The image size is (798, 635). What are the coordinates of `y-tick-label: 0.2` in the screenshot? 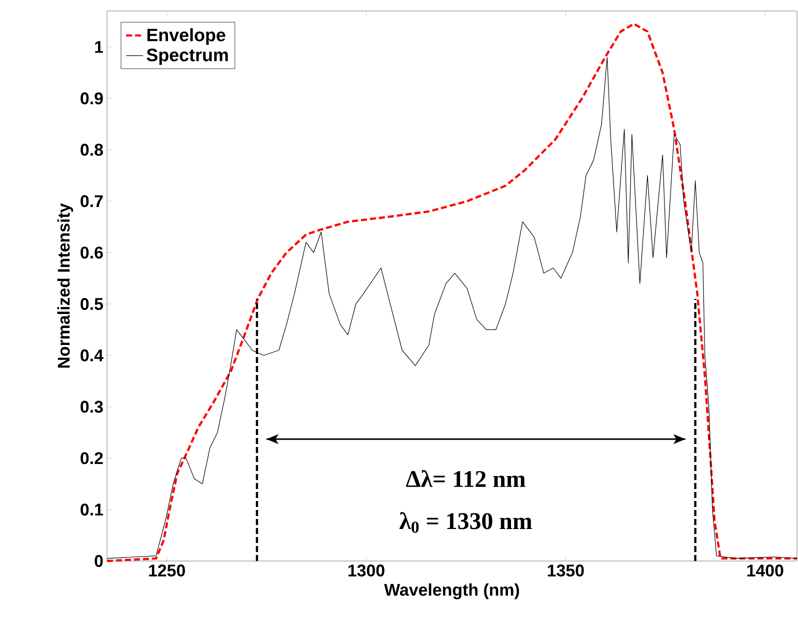 It's located at (91, 458).